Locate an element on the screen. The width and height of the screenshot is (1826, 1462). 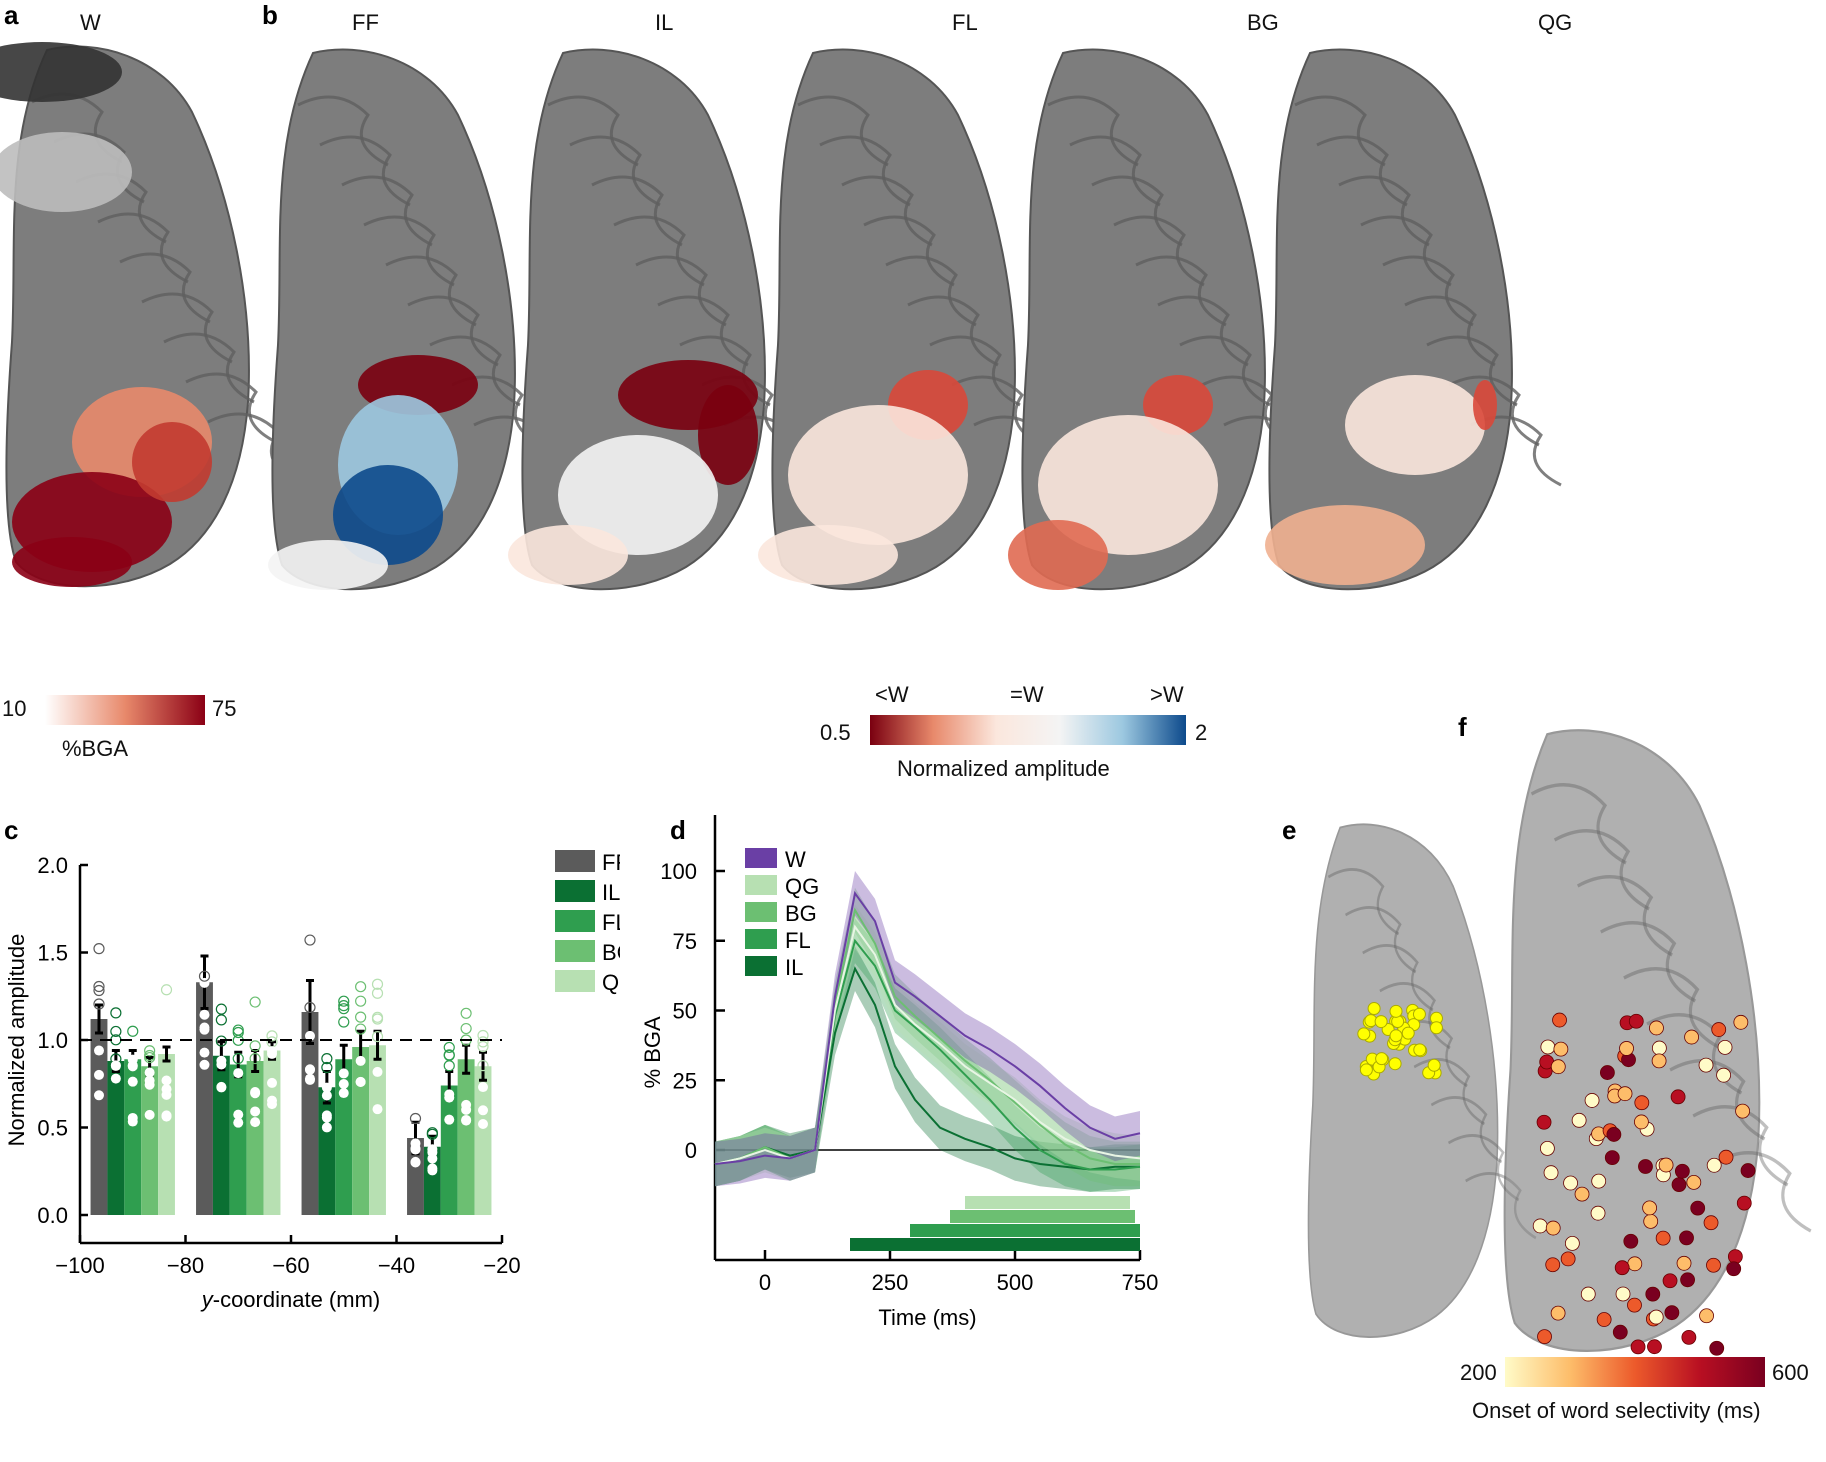
panel-label-c: c is located at coordinates (11, 830).